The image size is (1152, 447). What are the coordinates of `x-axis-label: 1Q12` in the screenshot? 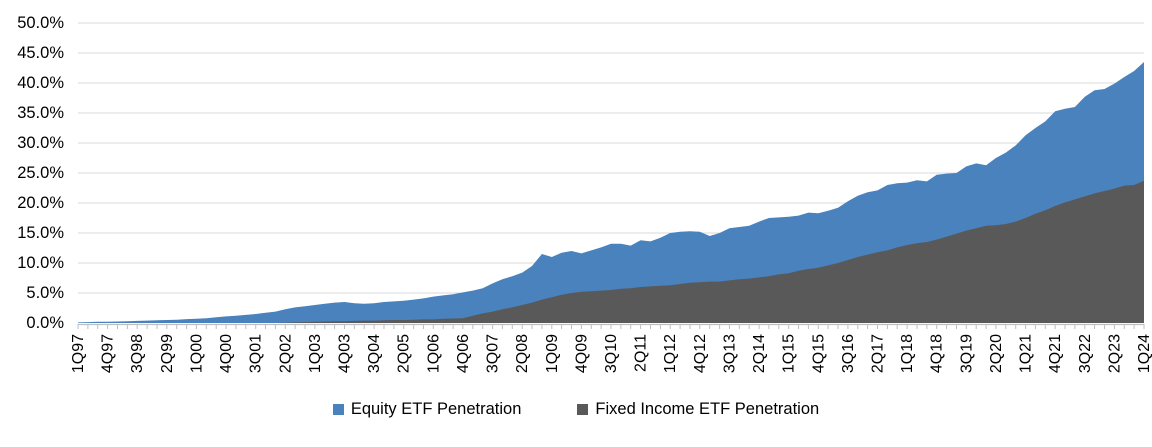 It's located at (670, 353).